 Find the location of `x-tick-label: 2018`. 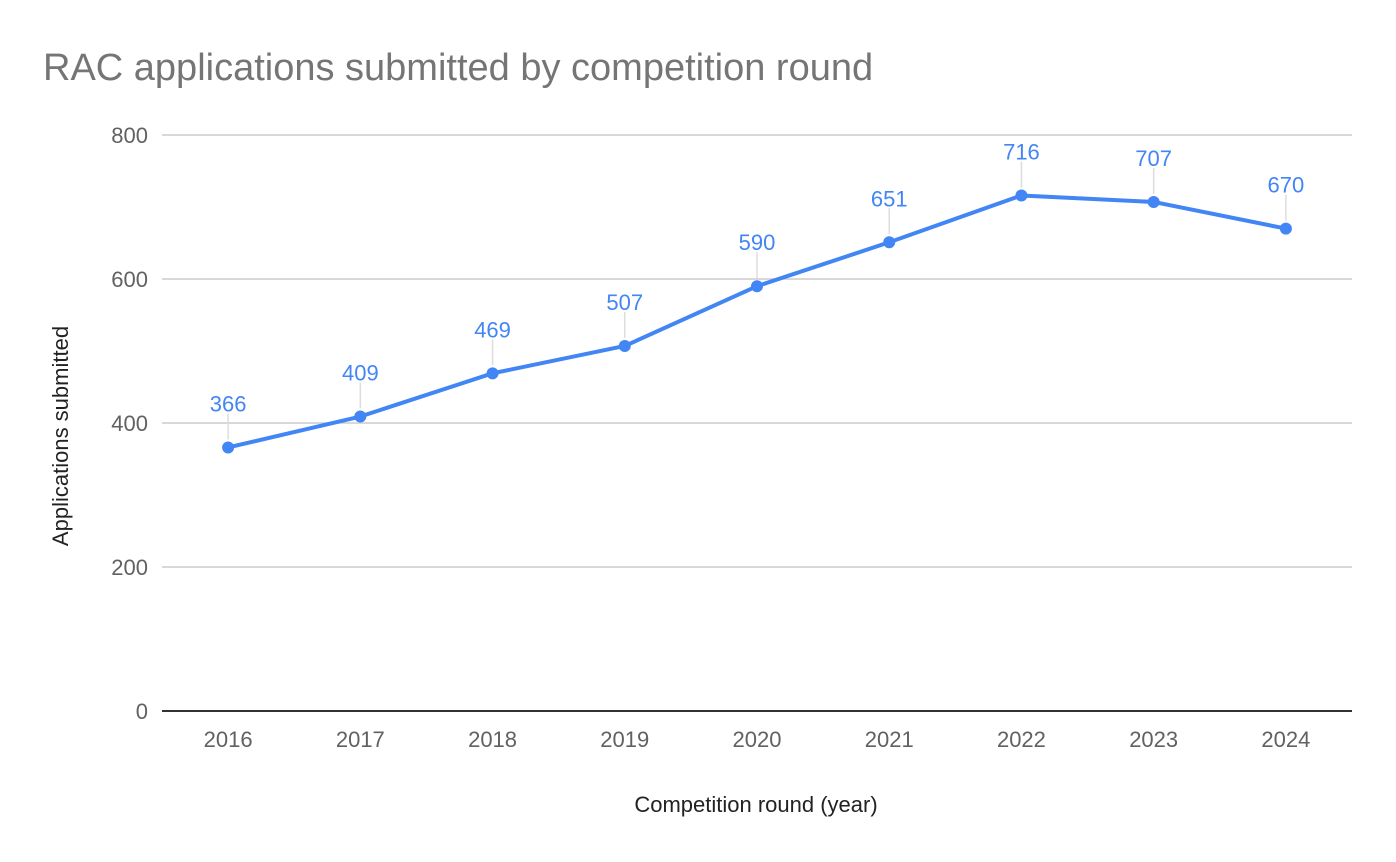

x-tick-label: 2018 is located at coordinates (492, 739).